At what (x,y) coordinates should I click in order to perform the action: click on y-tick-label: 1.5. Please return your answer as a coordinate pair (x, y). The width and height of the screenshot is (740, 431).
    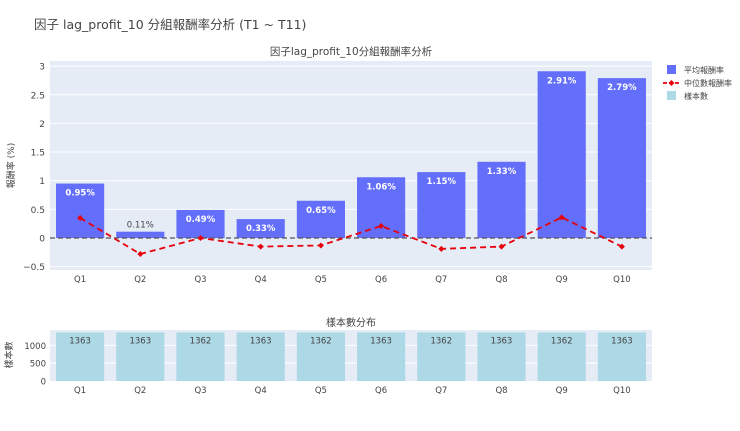
    Looking at the image, I should click on (38, 154).